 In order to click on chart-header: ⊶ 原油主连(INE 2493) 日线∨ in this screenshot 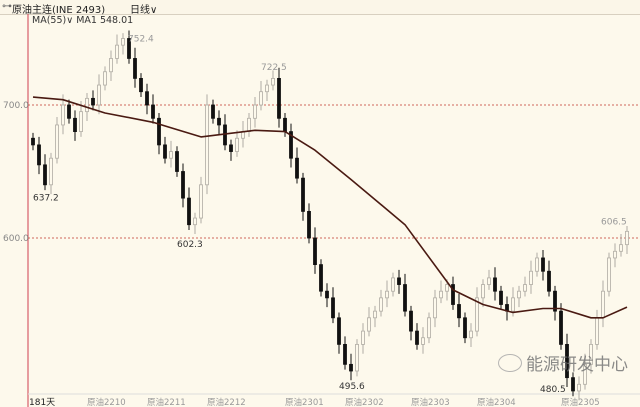, I will do `click(320, 8)`.